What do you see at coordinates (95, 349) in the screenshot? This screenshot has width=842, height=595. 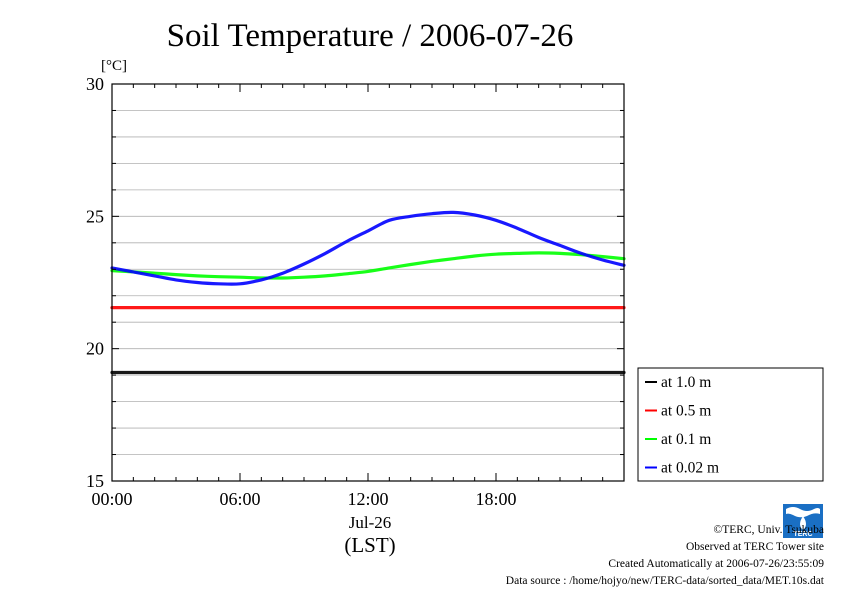 I see `y-tick-label: 20` at bounding box center [95, 349].